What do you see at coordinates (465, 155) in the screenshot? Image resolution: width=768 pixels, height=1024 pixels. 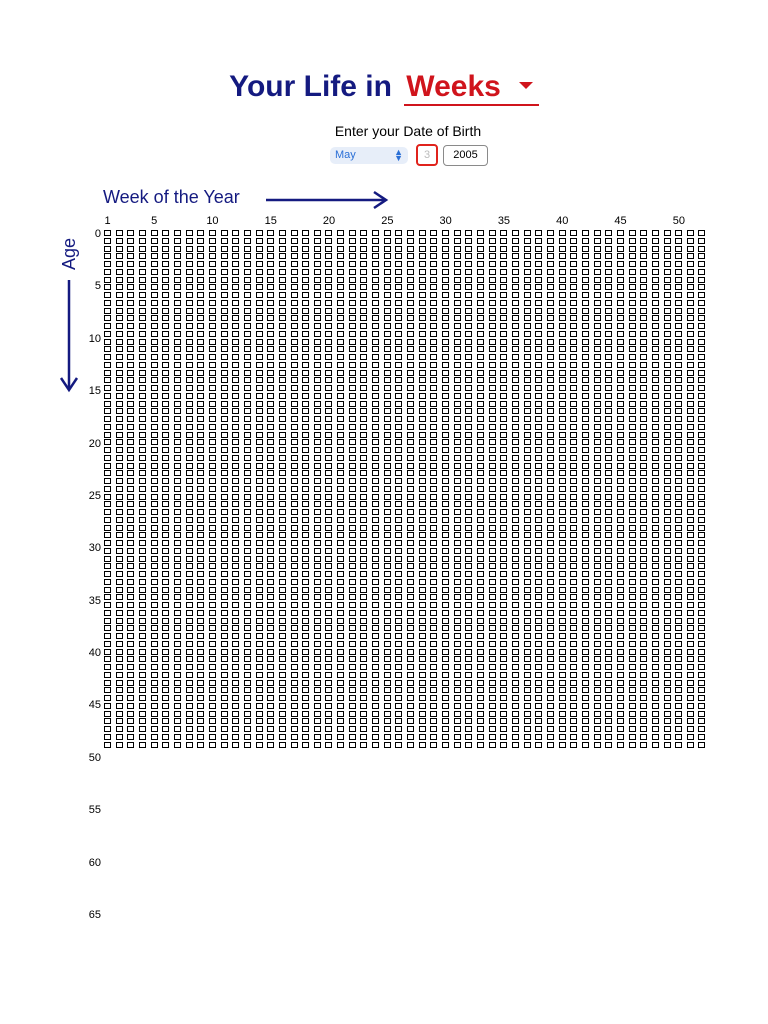 I see `year-input: 2005` at bounding box center [465, 155].